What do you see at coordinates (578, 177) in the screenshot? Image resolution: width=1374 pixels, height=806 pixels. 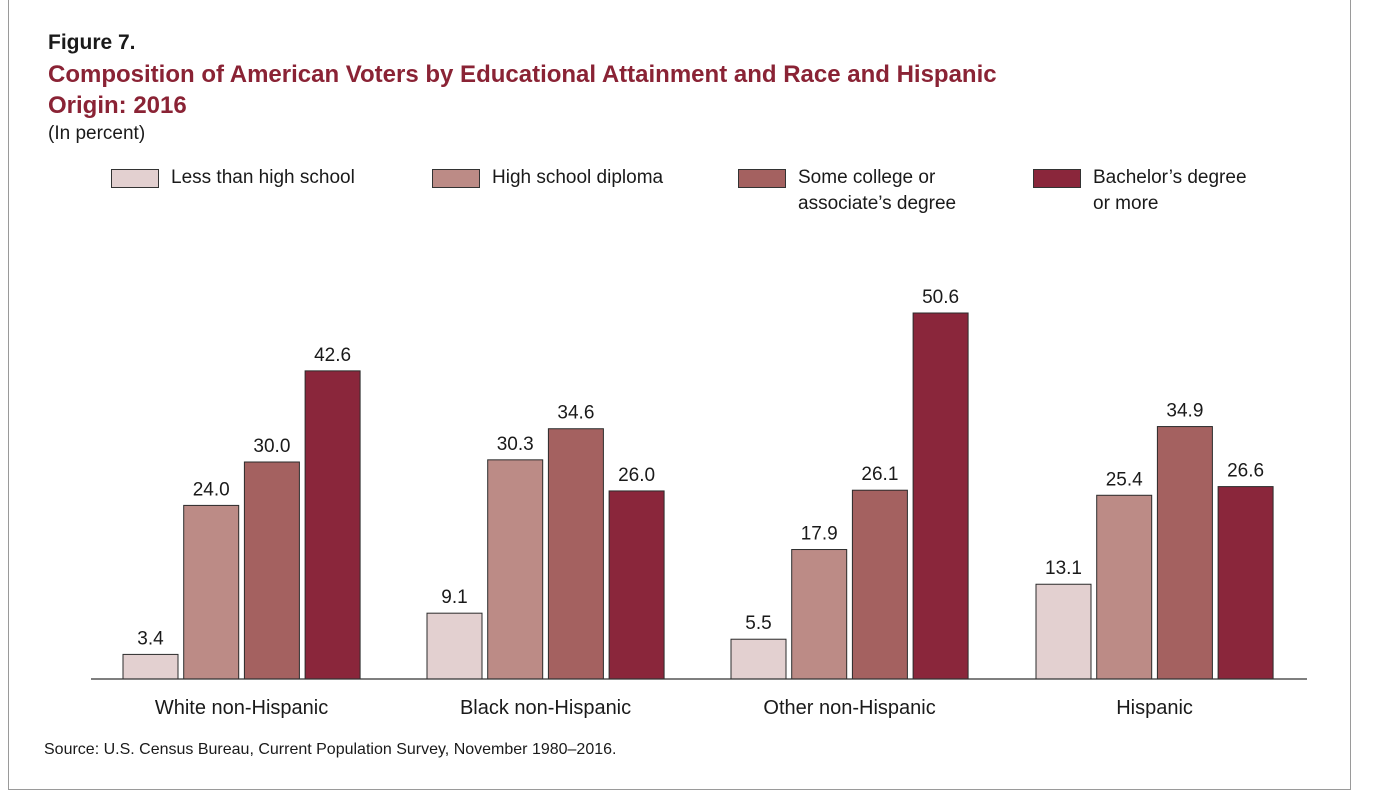 I see `legend-label: High school diploma` at bounding box center [578, 177].